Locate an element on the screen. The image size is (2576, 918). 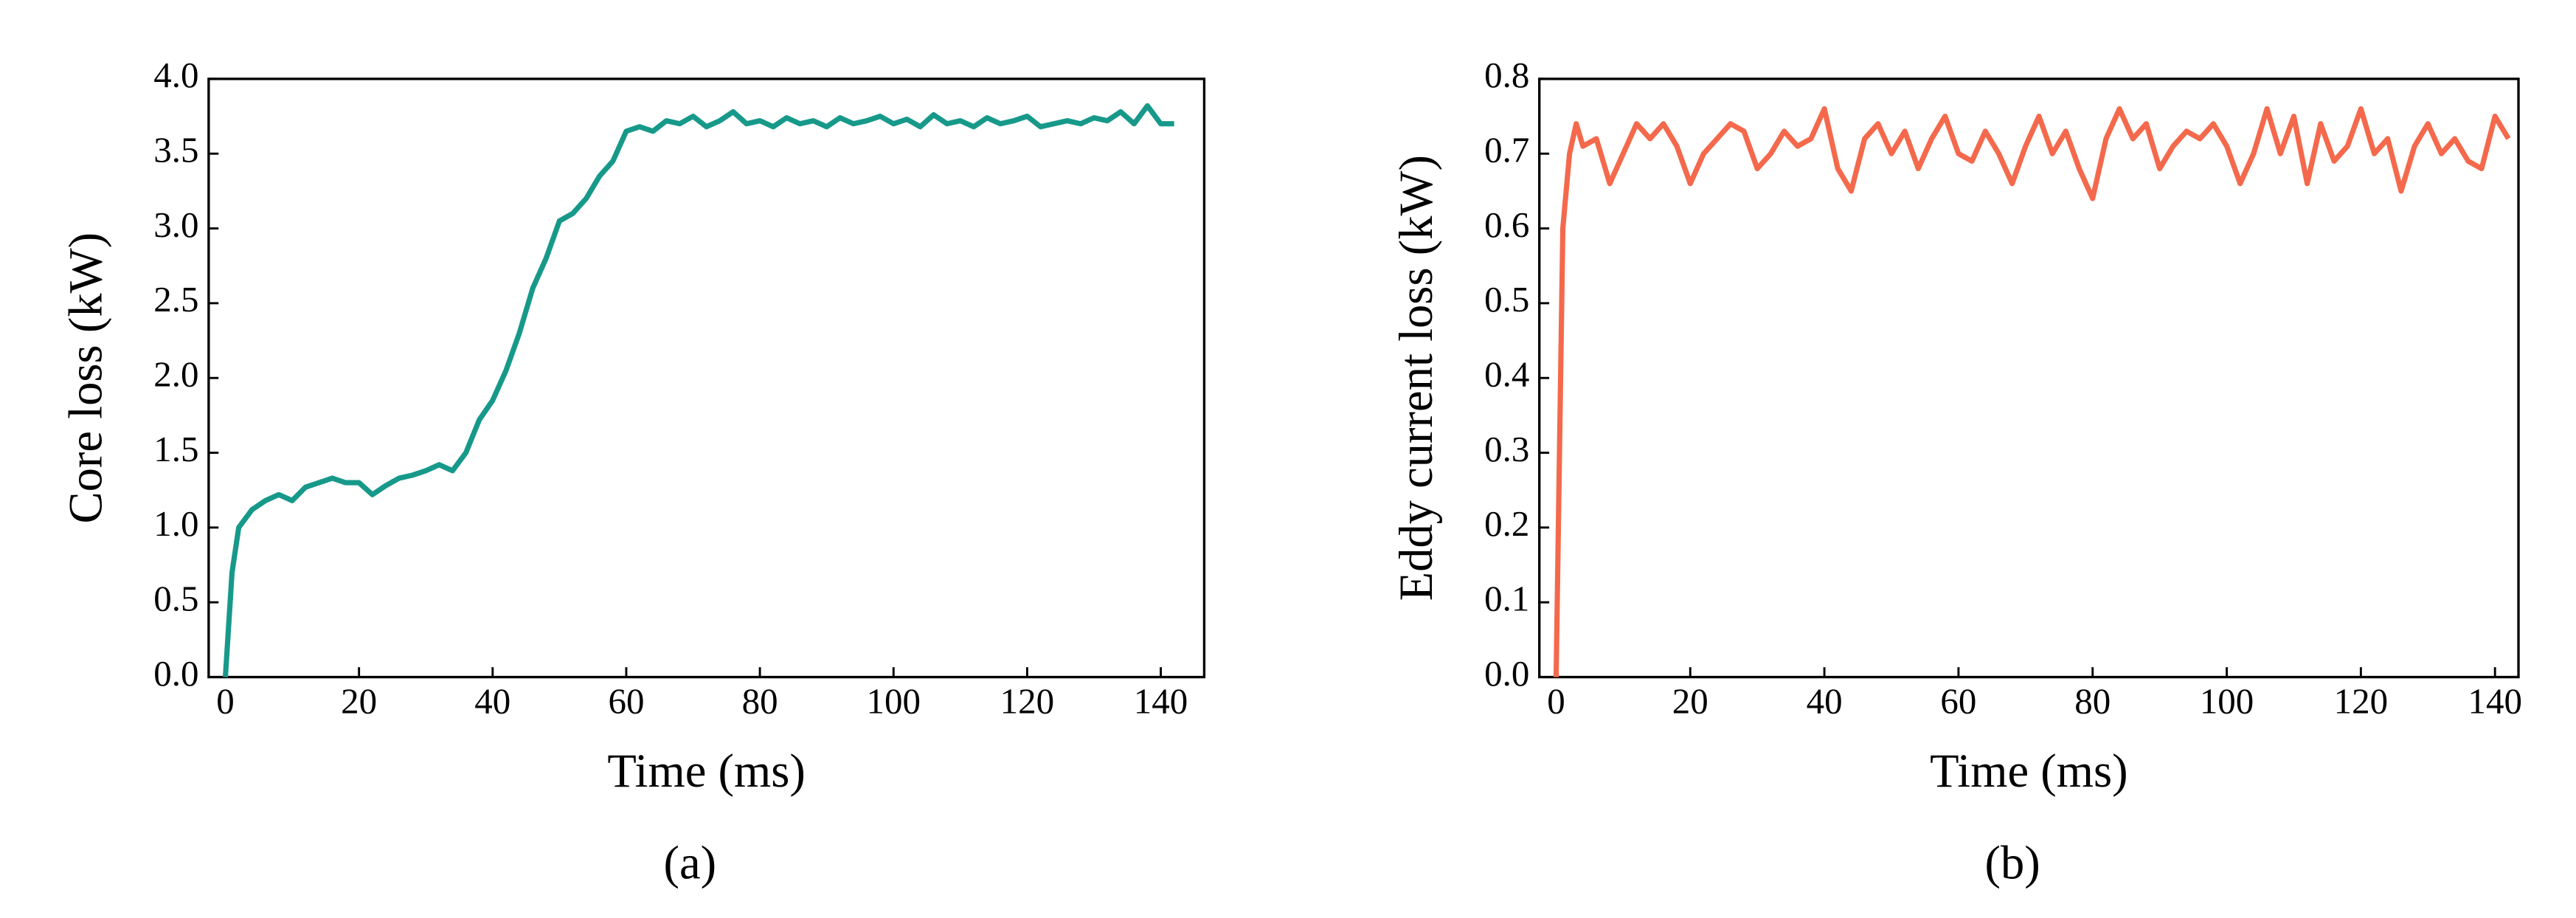
y-tick-label: 1.0 is located at coordinates (176, 523).